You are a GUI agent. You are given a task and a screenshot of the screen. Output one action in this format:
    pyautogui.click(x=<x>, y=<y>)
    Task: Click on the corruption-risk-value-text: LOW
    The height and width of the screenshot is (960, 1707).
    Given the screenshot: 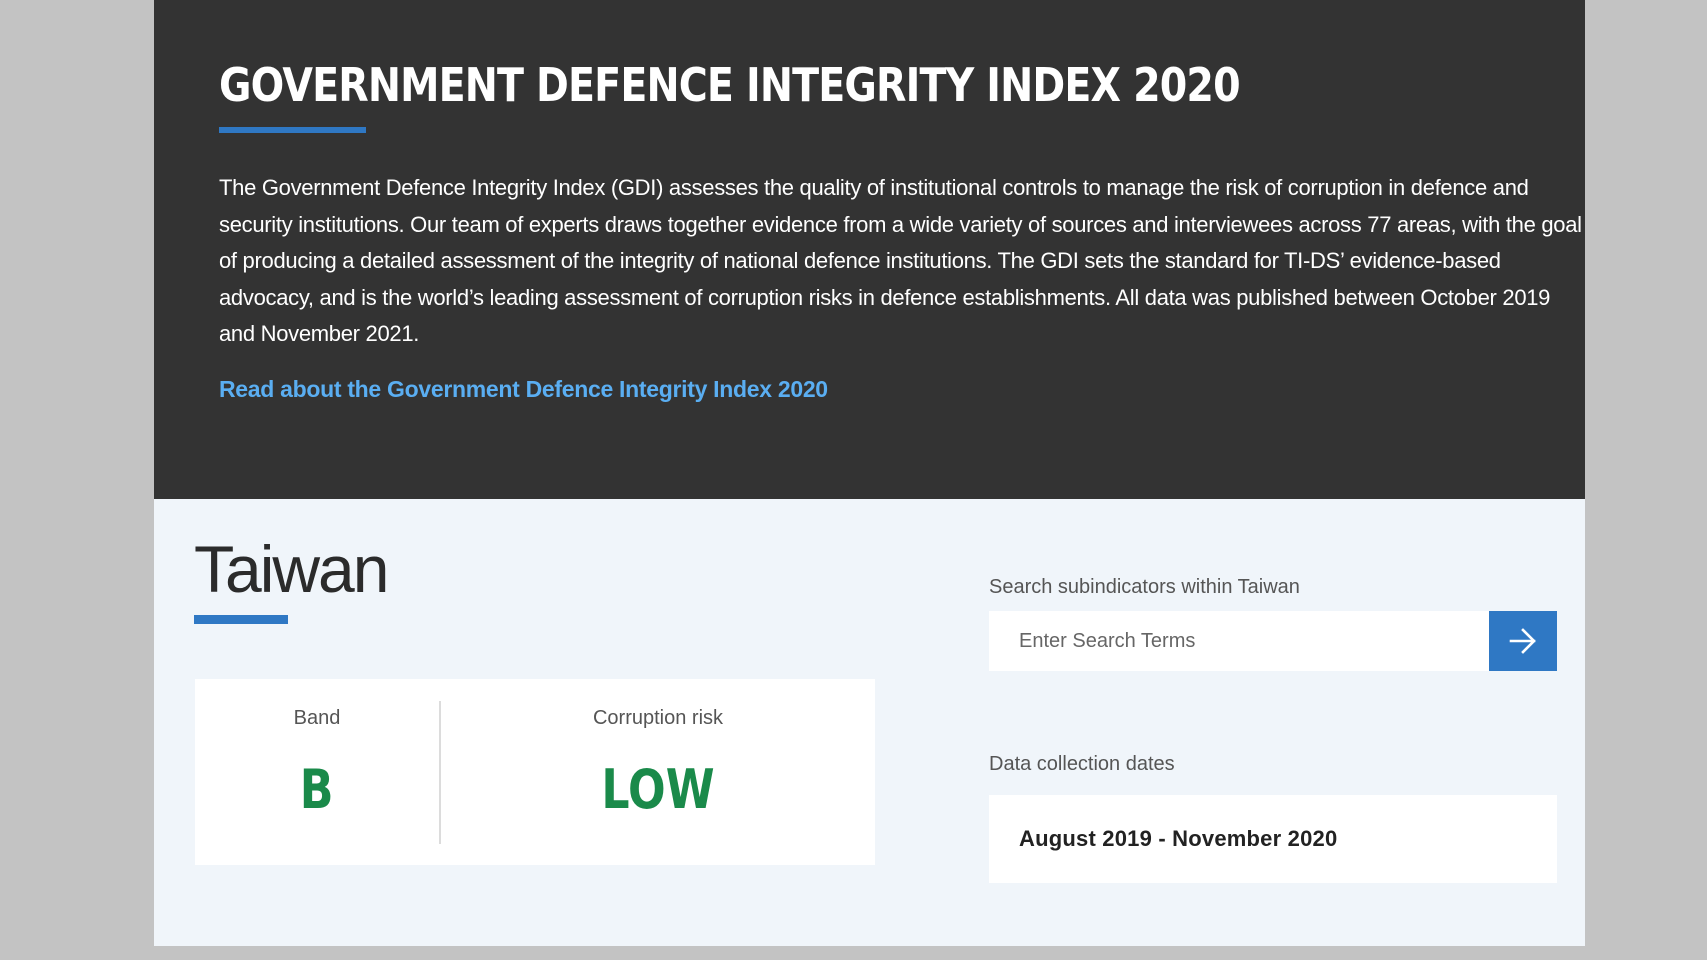 What is the action you would take?
    pyautogui.click(x=658, y=789)
    